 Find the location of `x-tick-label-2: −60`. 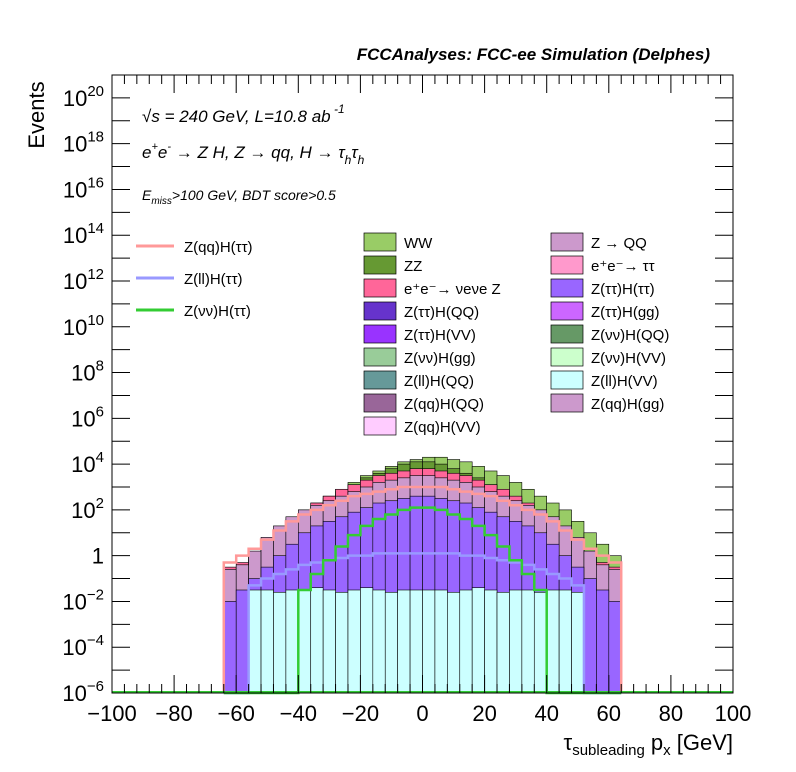

x-tick-label-2: −60 is located at coordinates (236, 713).